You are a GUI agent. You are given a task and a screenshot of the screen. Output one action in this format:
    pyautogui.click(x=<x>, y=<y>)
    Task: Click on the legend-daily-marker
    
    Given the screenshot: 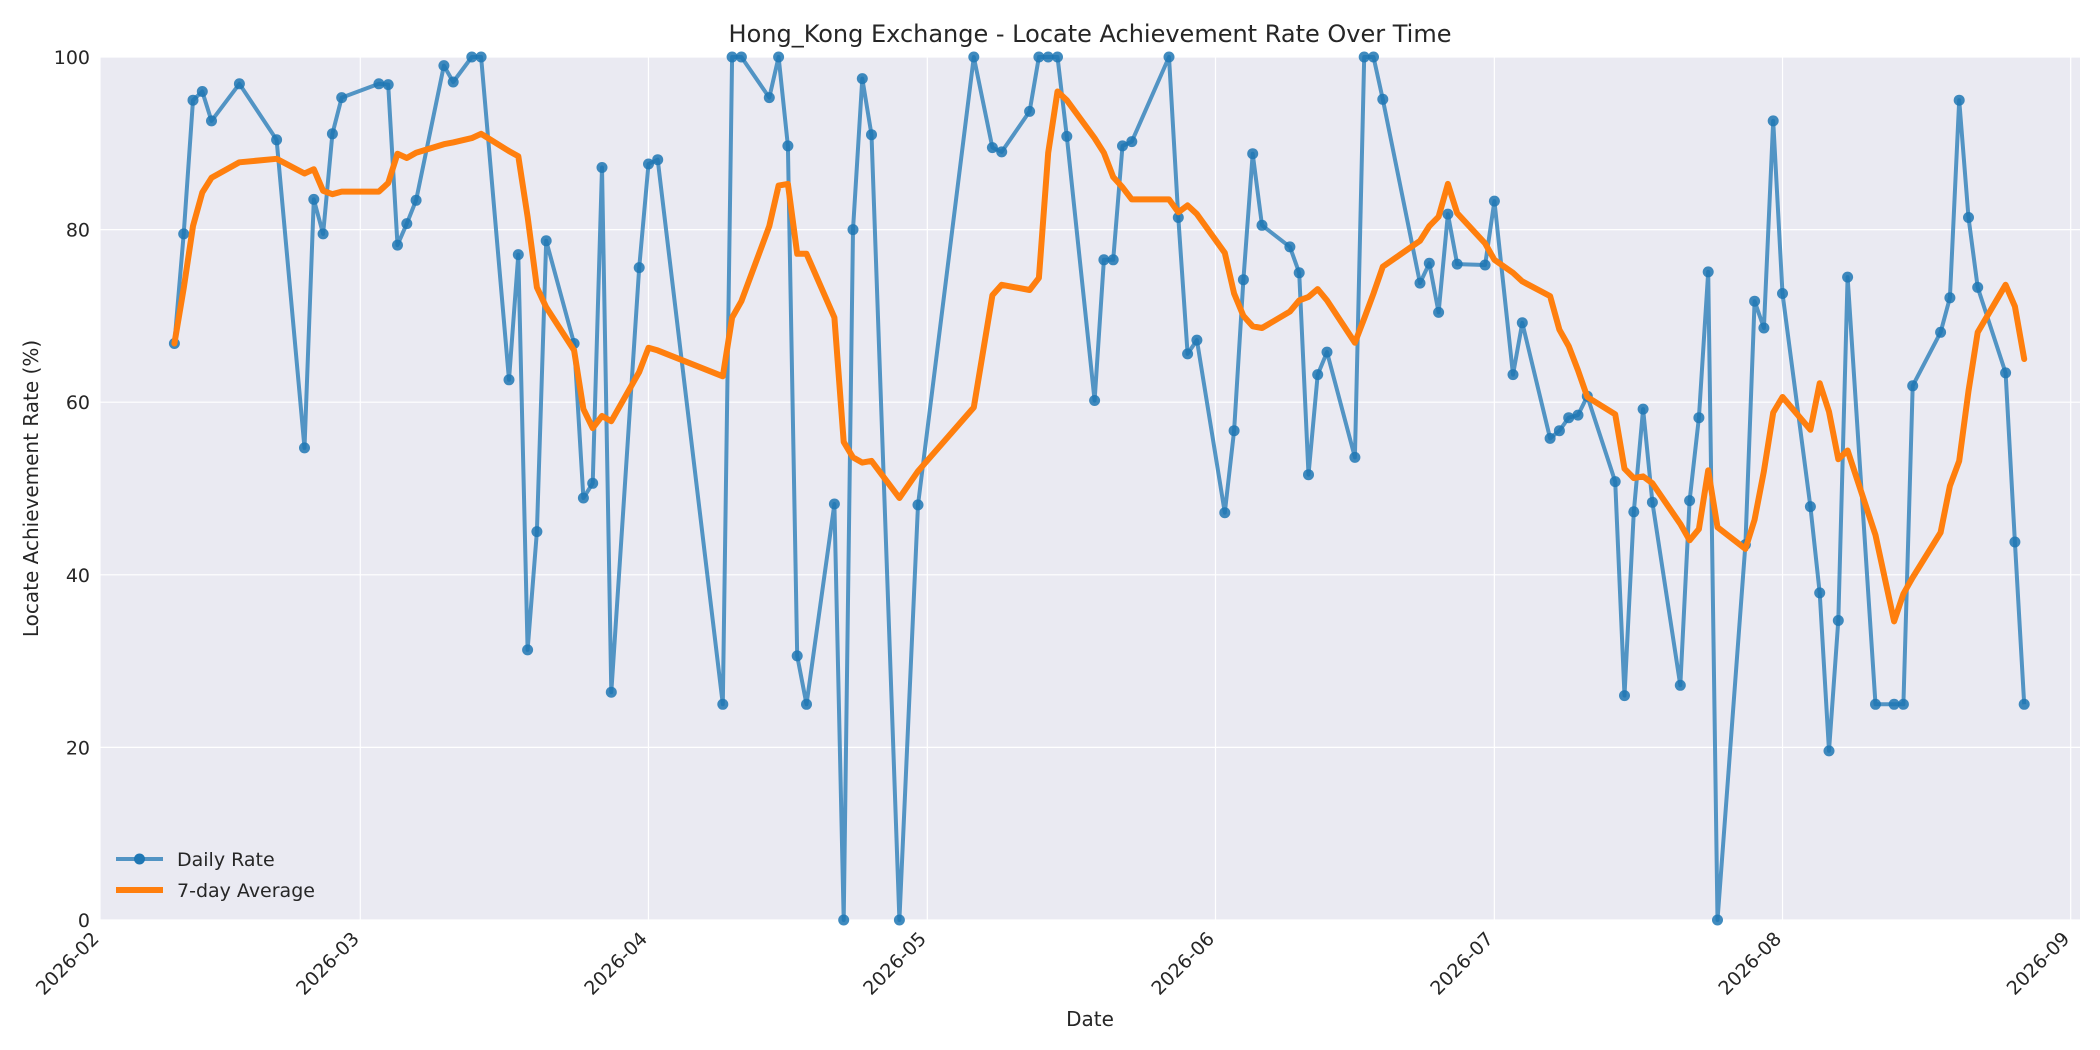 What is the action you would take?
    pyautogui.click(x=139, y=859)
    